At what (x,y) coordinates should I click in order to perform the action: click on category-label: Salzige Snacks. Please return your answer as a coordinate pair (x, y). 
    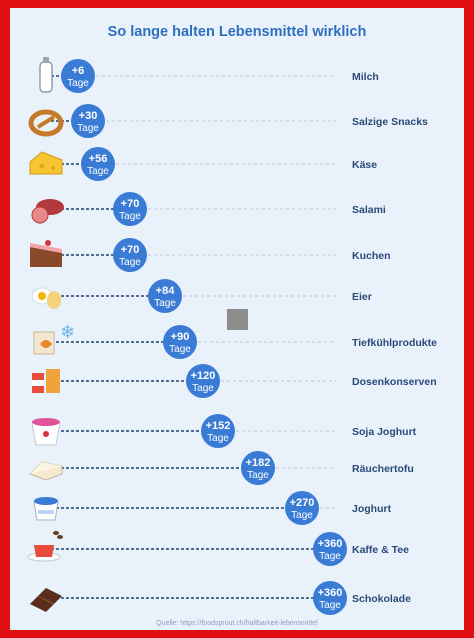
    Looking at the image, I should click on (390, 122).